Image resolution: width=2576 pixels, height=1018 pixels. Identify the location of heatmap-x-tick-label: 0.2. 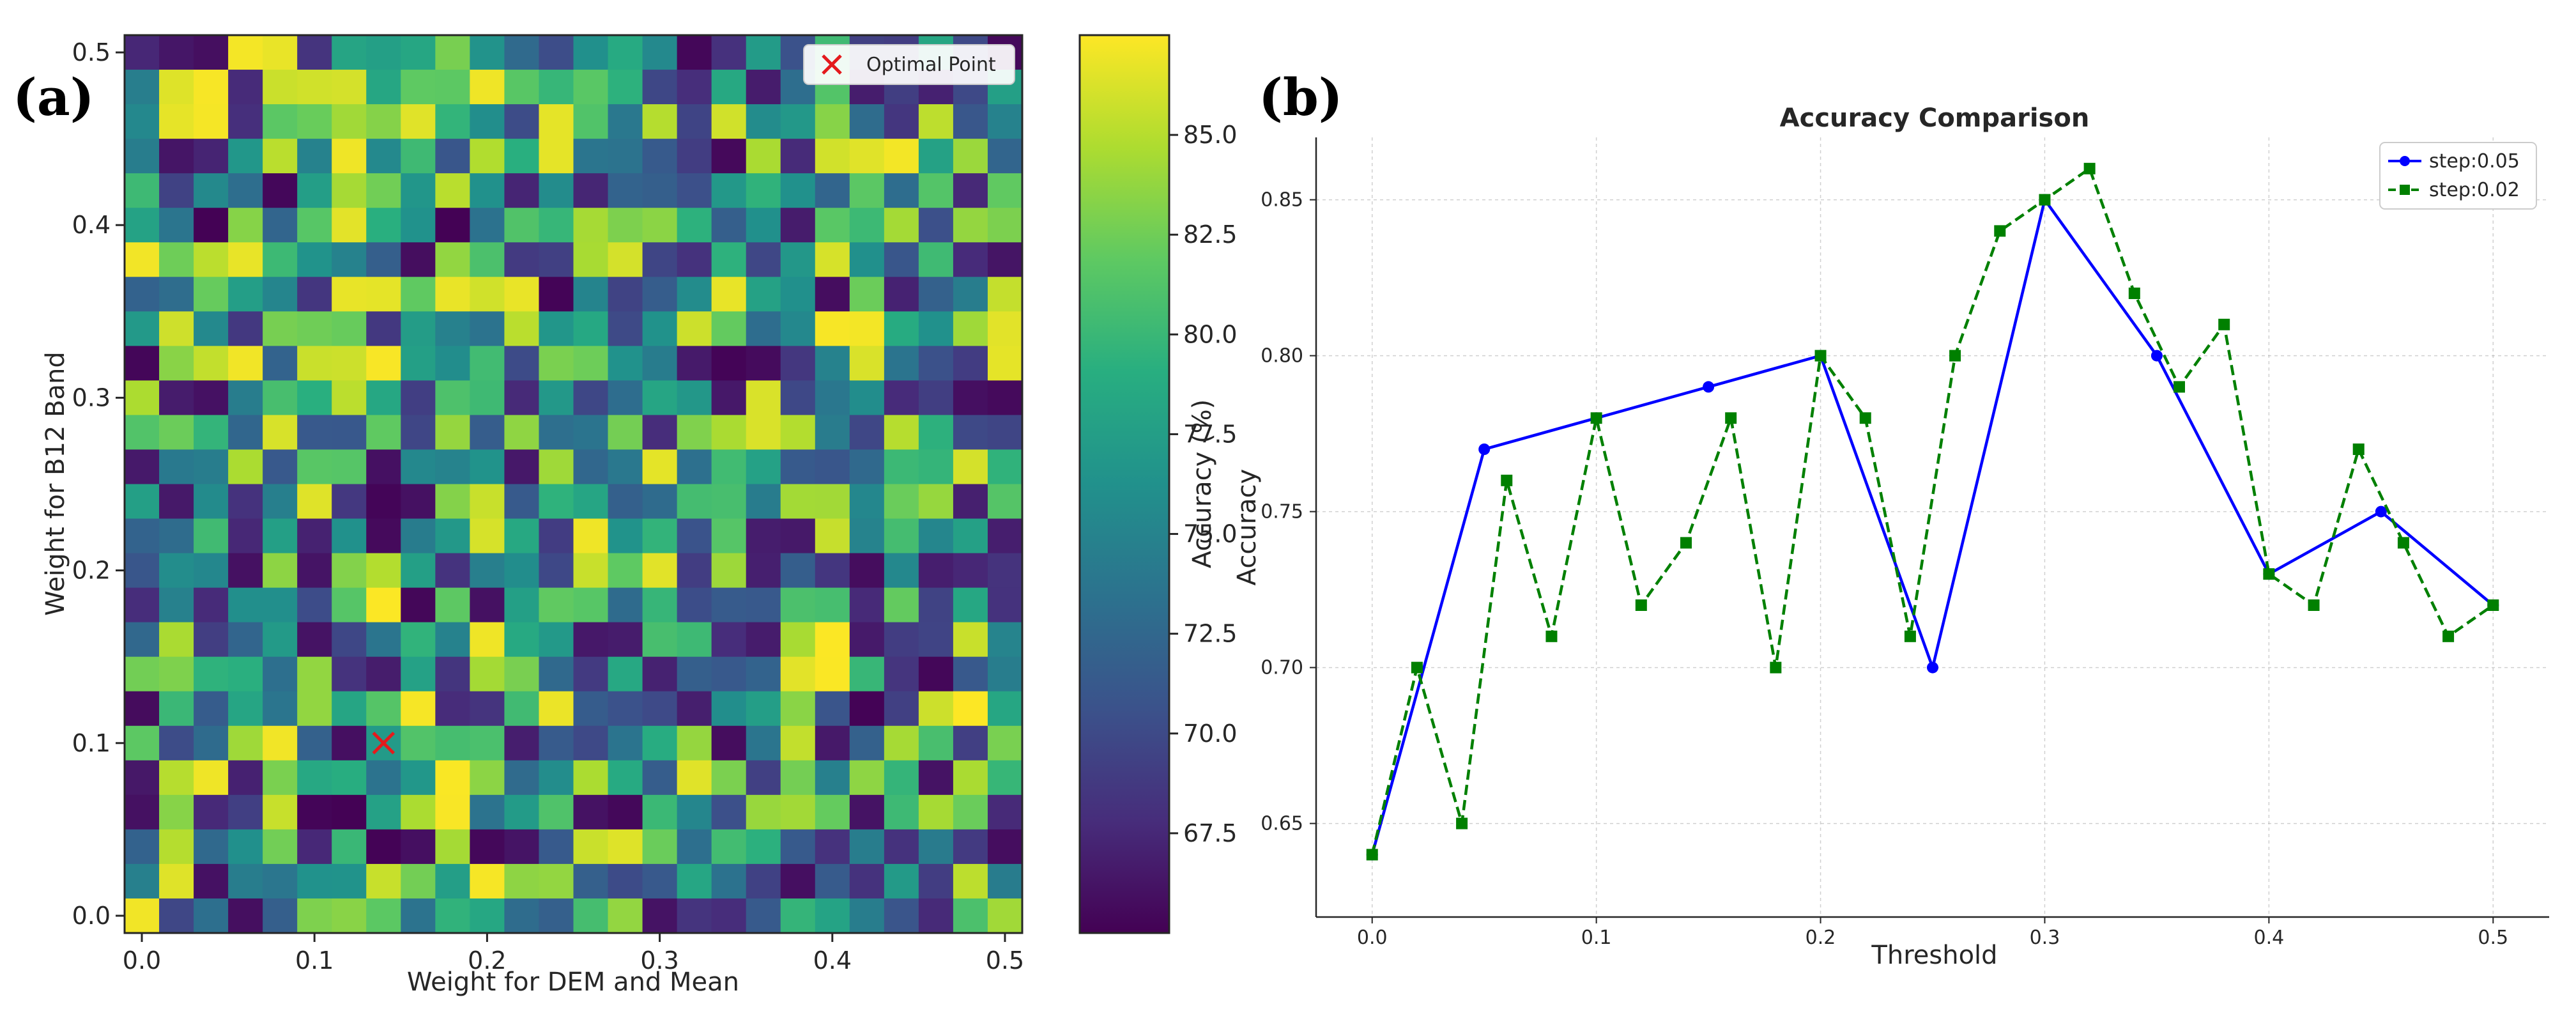
(487, 961).